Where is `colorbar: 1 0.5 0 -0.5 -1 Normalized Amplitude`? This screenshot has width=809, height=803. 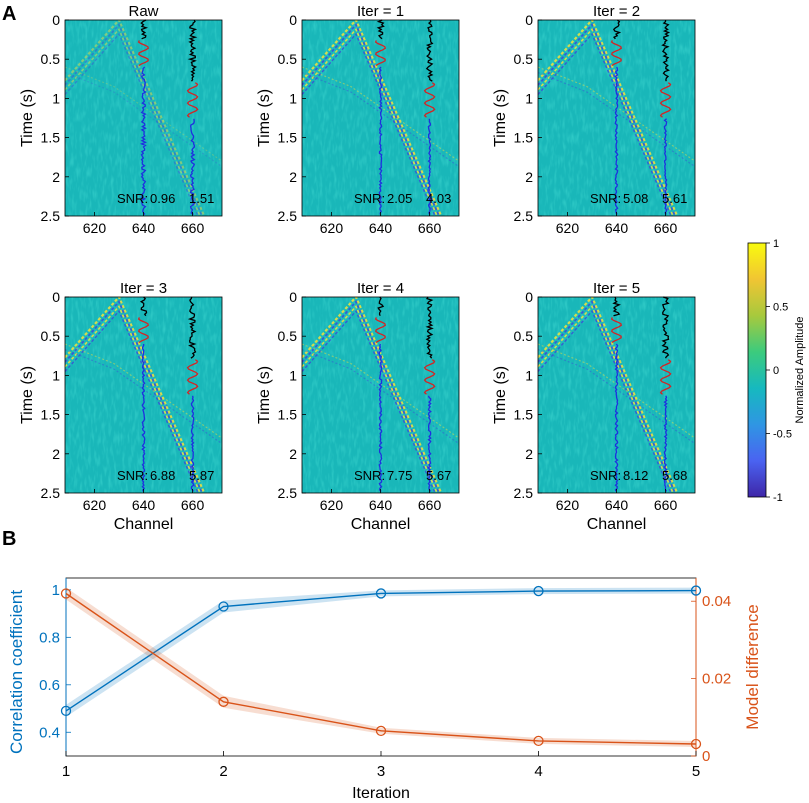
colorbar: 1 0.5 0 -0.5 -1 Normalized Amplitude is located at coordinates (776, 371).